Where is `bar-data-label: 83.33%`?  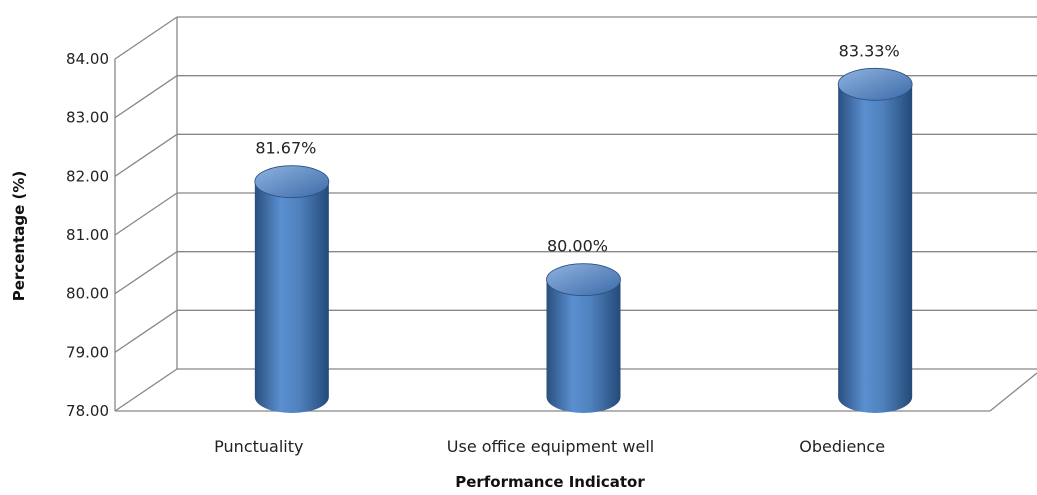
bar-data-label: 83.33% is located at coordinates (869, 50).